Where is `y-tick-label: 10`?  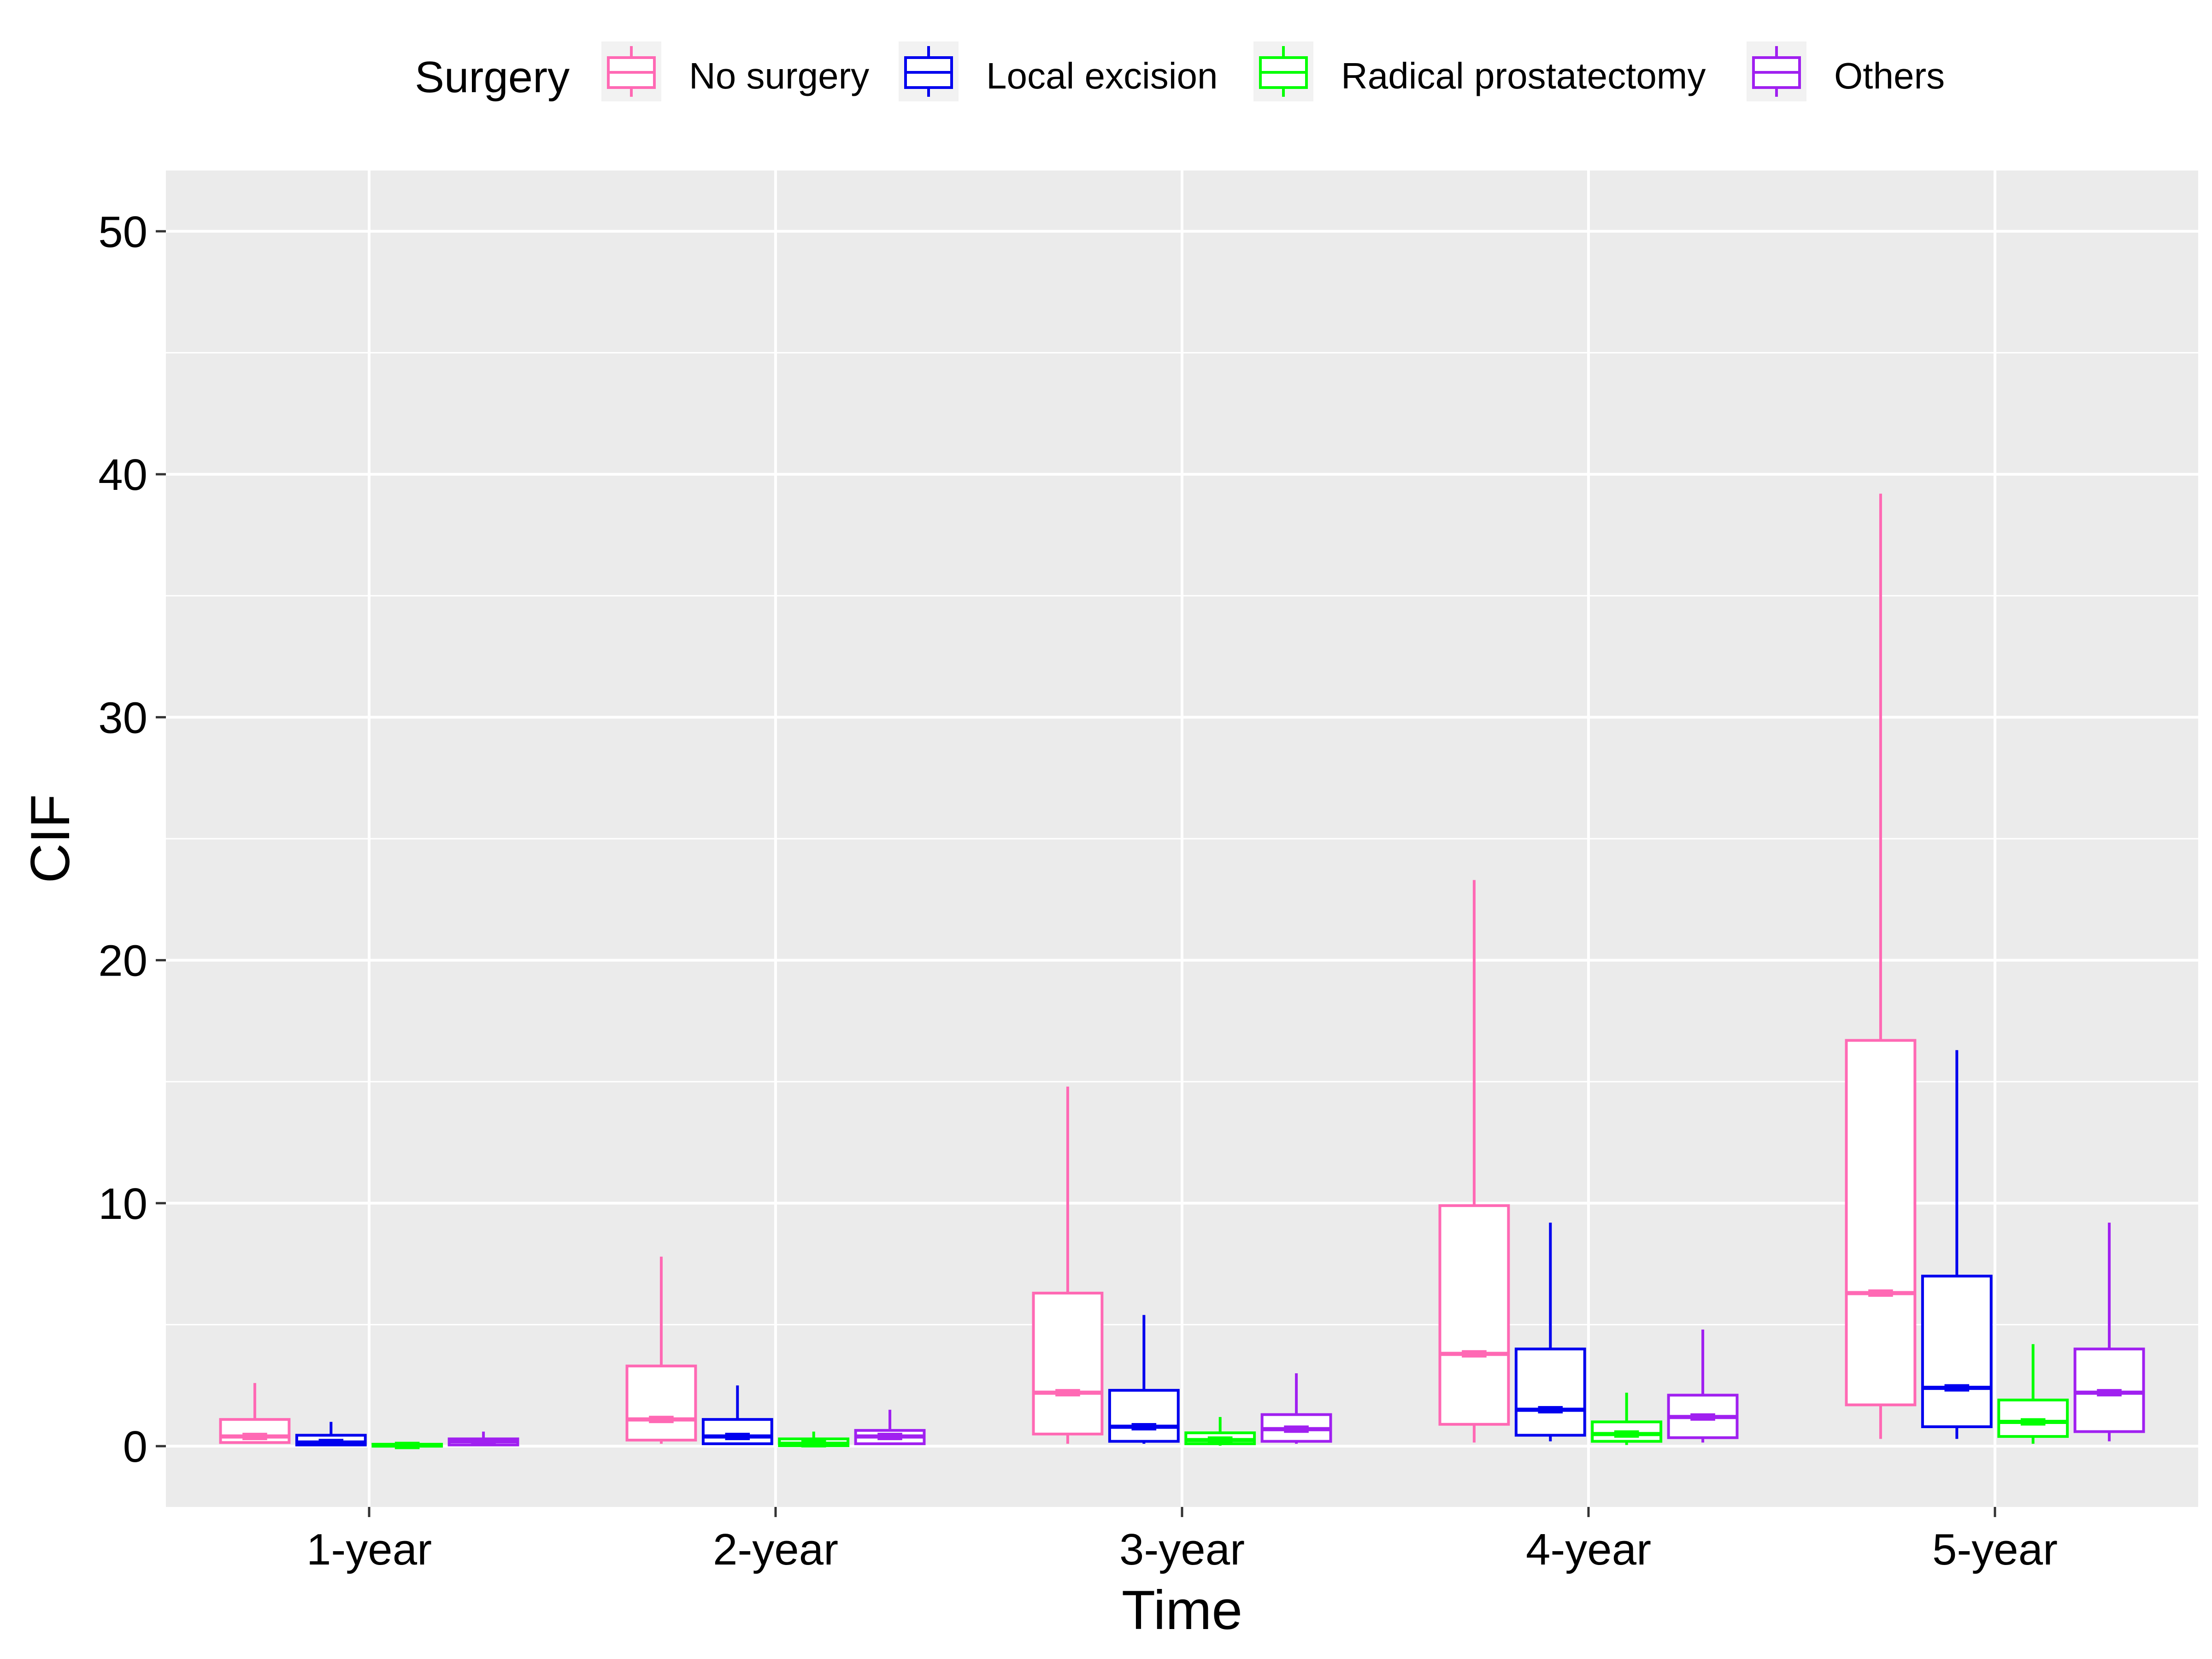
y-tick-label: 10 is located at coordinates (122, 1204).